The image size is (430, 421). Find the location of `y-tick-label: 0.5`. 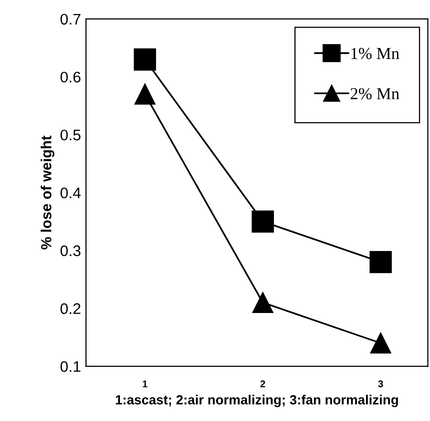

y-tick-label: 0.5 is located at coordinates (70, 135).